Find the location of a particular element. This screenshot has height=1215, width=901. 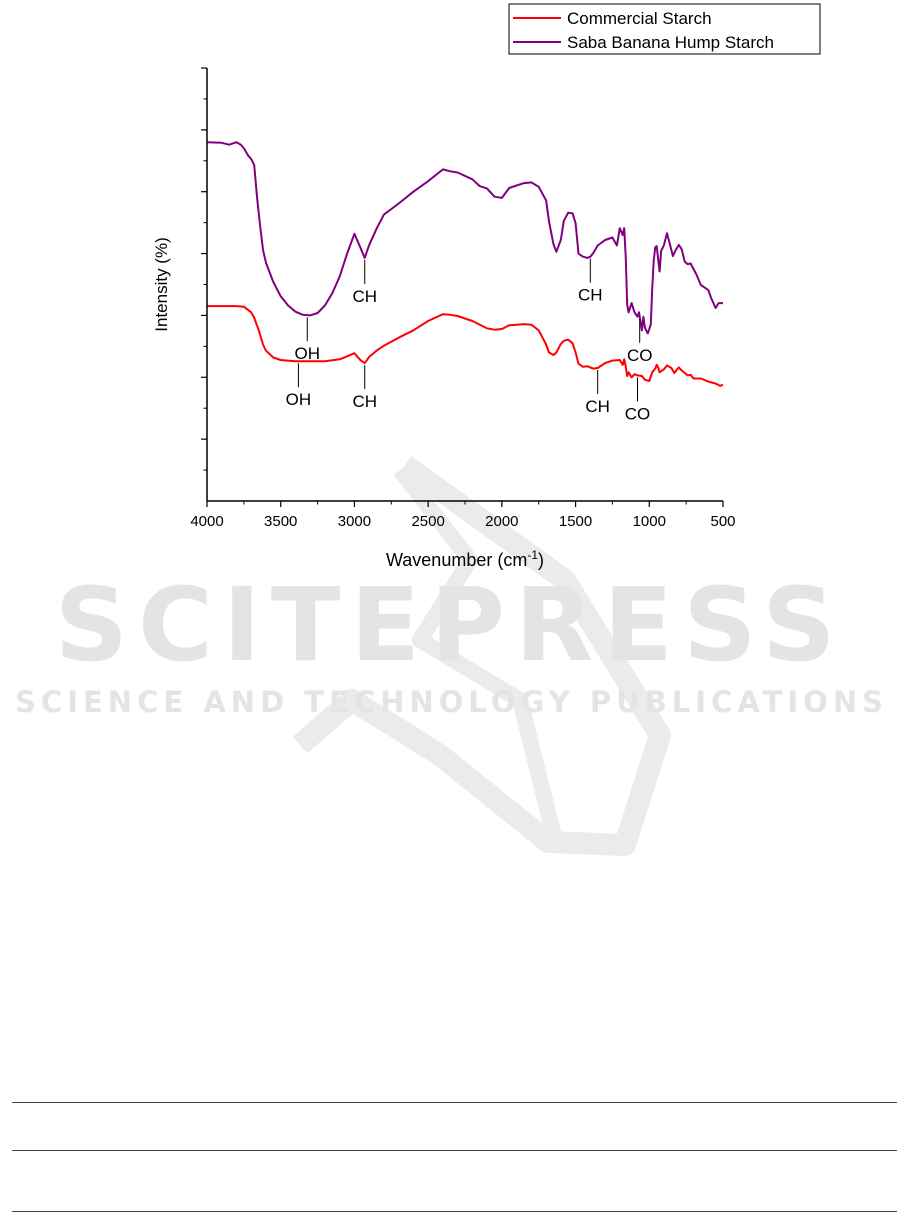

peak-annotations: OH CH CH CO OH CH CH CO is located at coordinates (469, 340).